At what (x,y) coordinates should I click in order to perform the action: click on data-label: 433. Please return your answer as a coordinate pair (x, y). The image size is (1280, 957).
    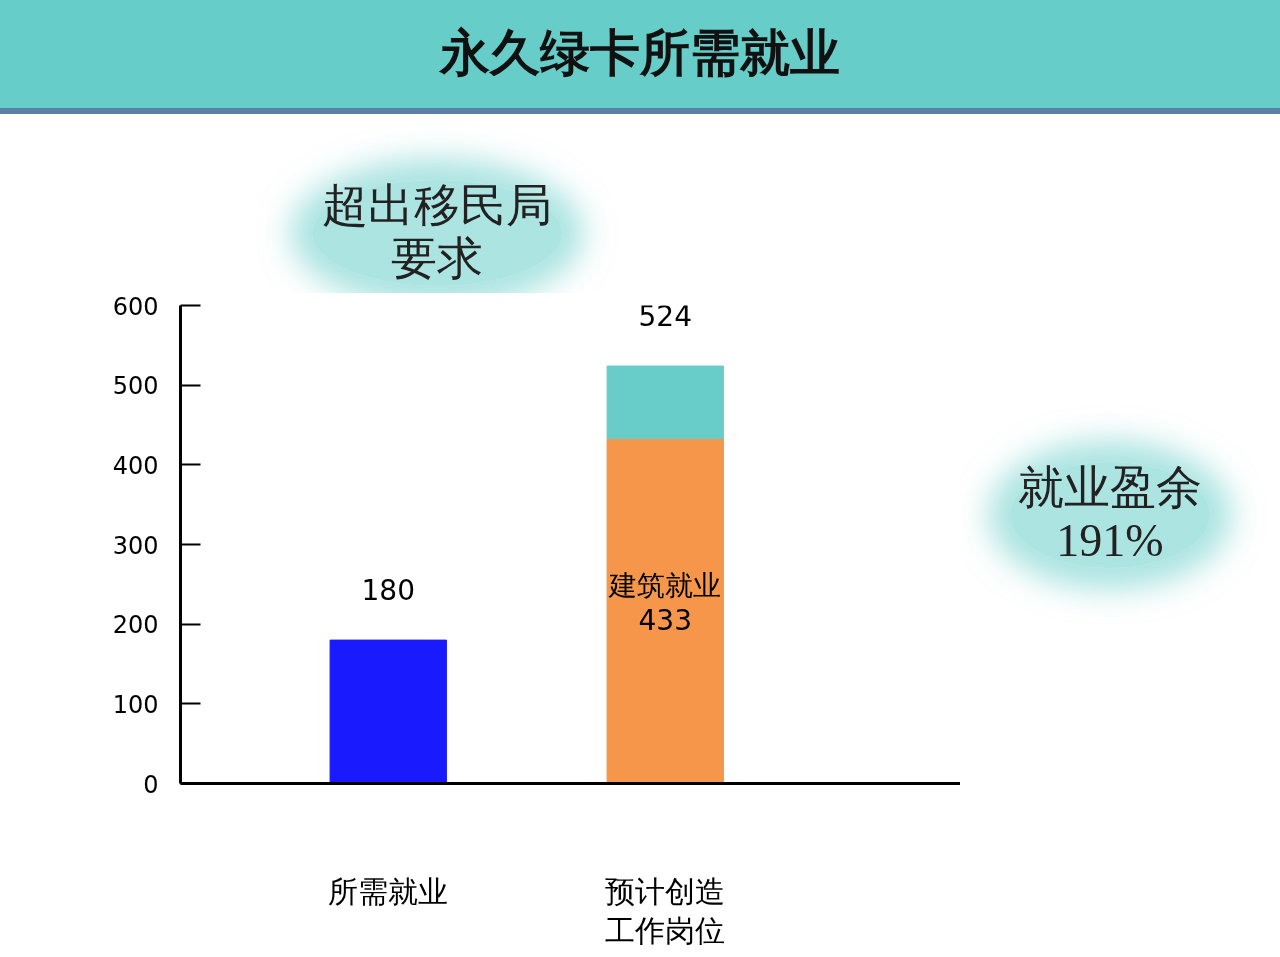
    Looking at the image, I should click on (665, 620).